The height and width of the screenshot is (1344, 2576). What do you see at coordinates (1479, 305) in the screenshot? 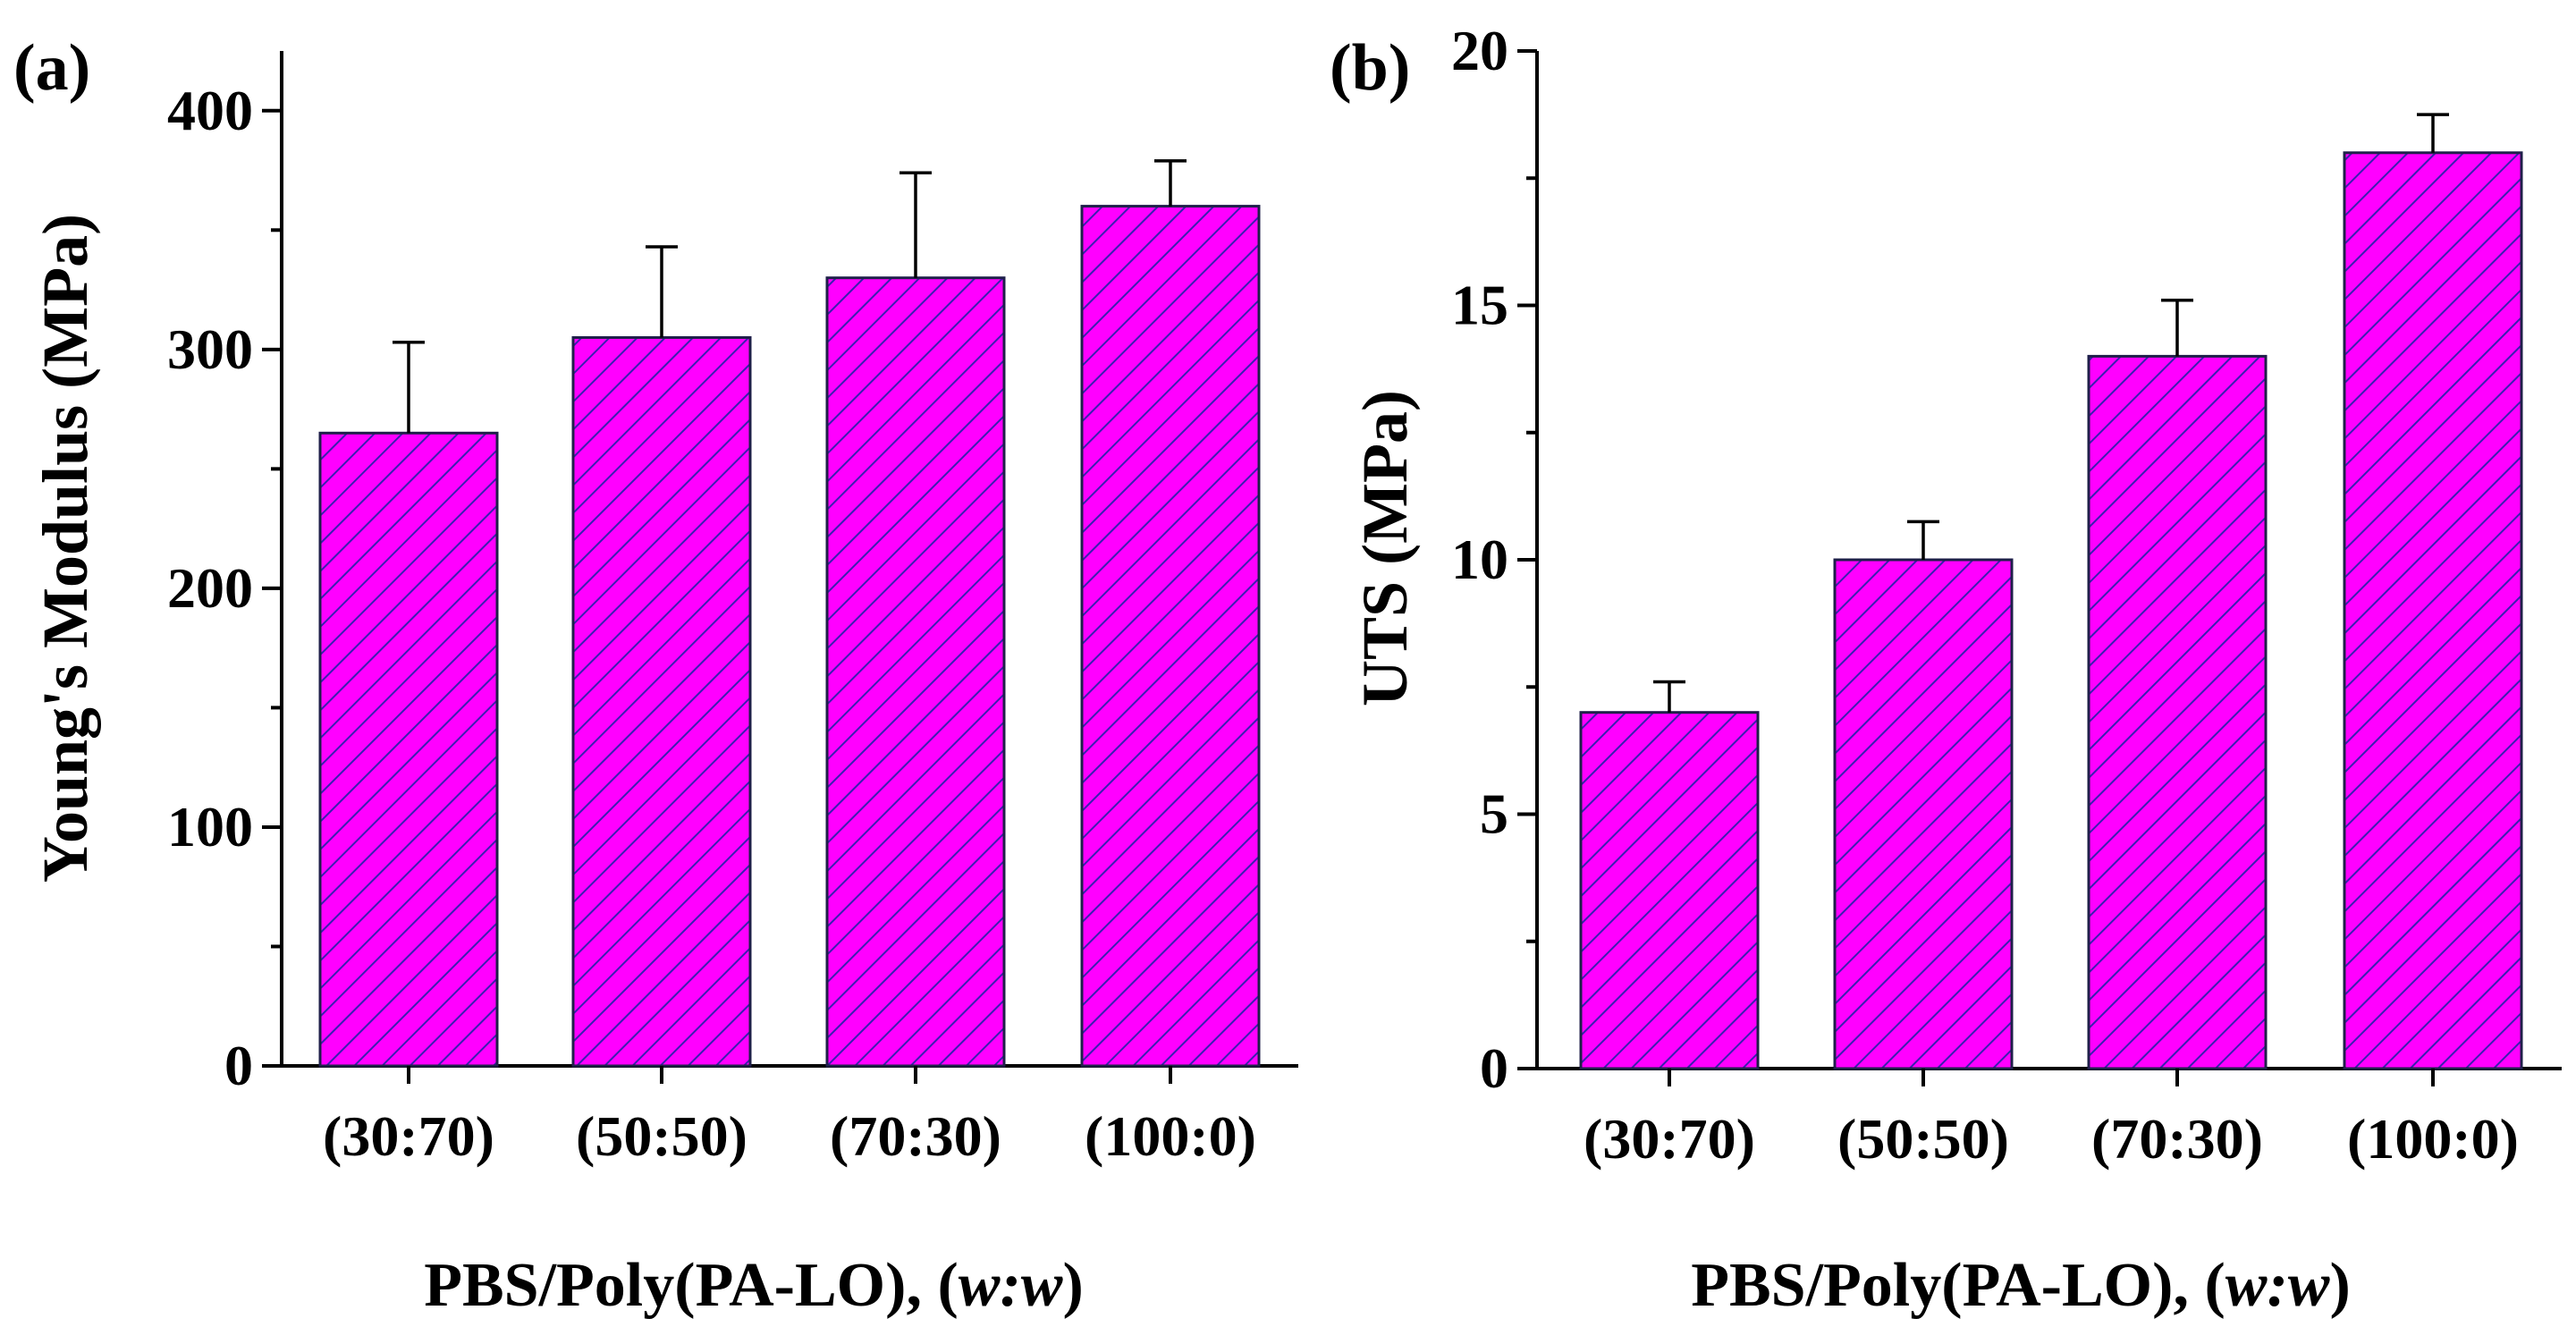
I see `panel-b-y-tick-label: 15` at bounding box center [1479, 305].